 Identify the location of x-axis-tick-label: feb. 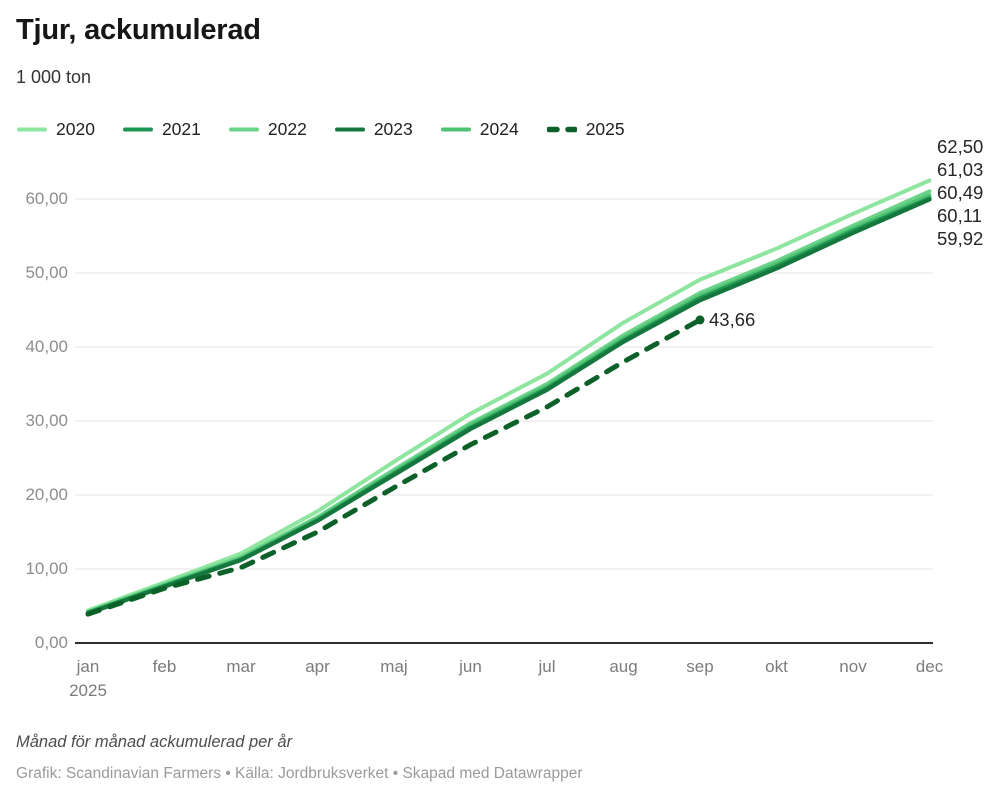
(164, 666).